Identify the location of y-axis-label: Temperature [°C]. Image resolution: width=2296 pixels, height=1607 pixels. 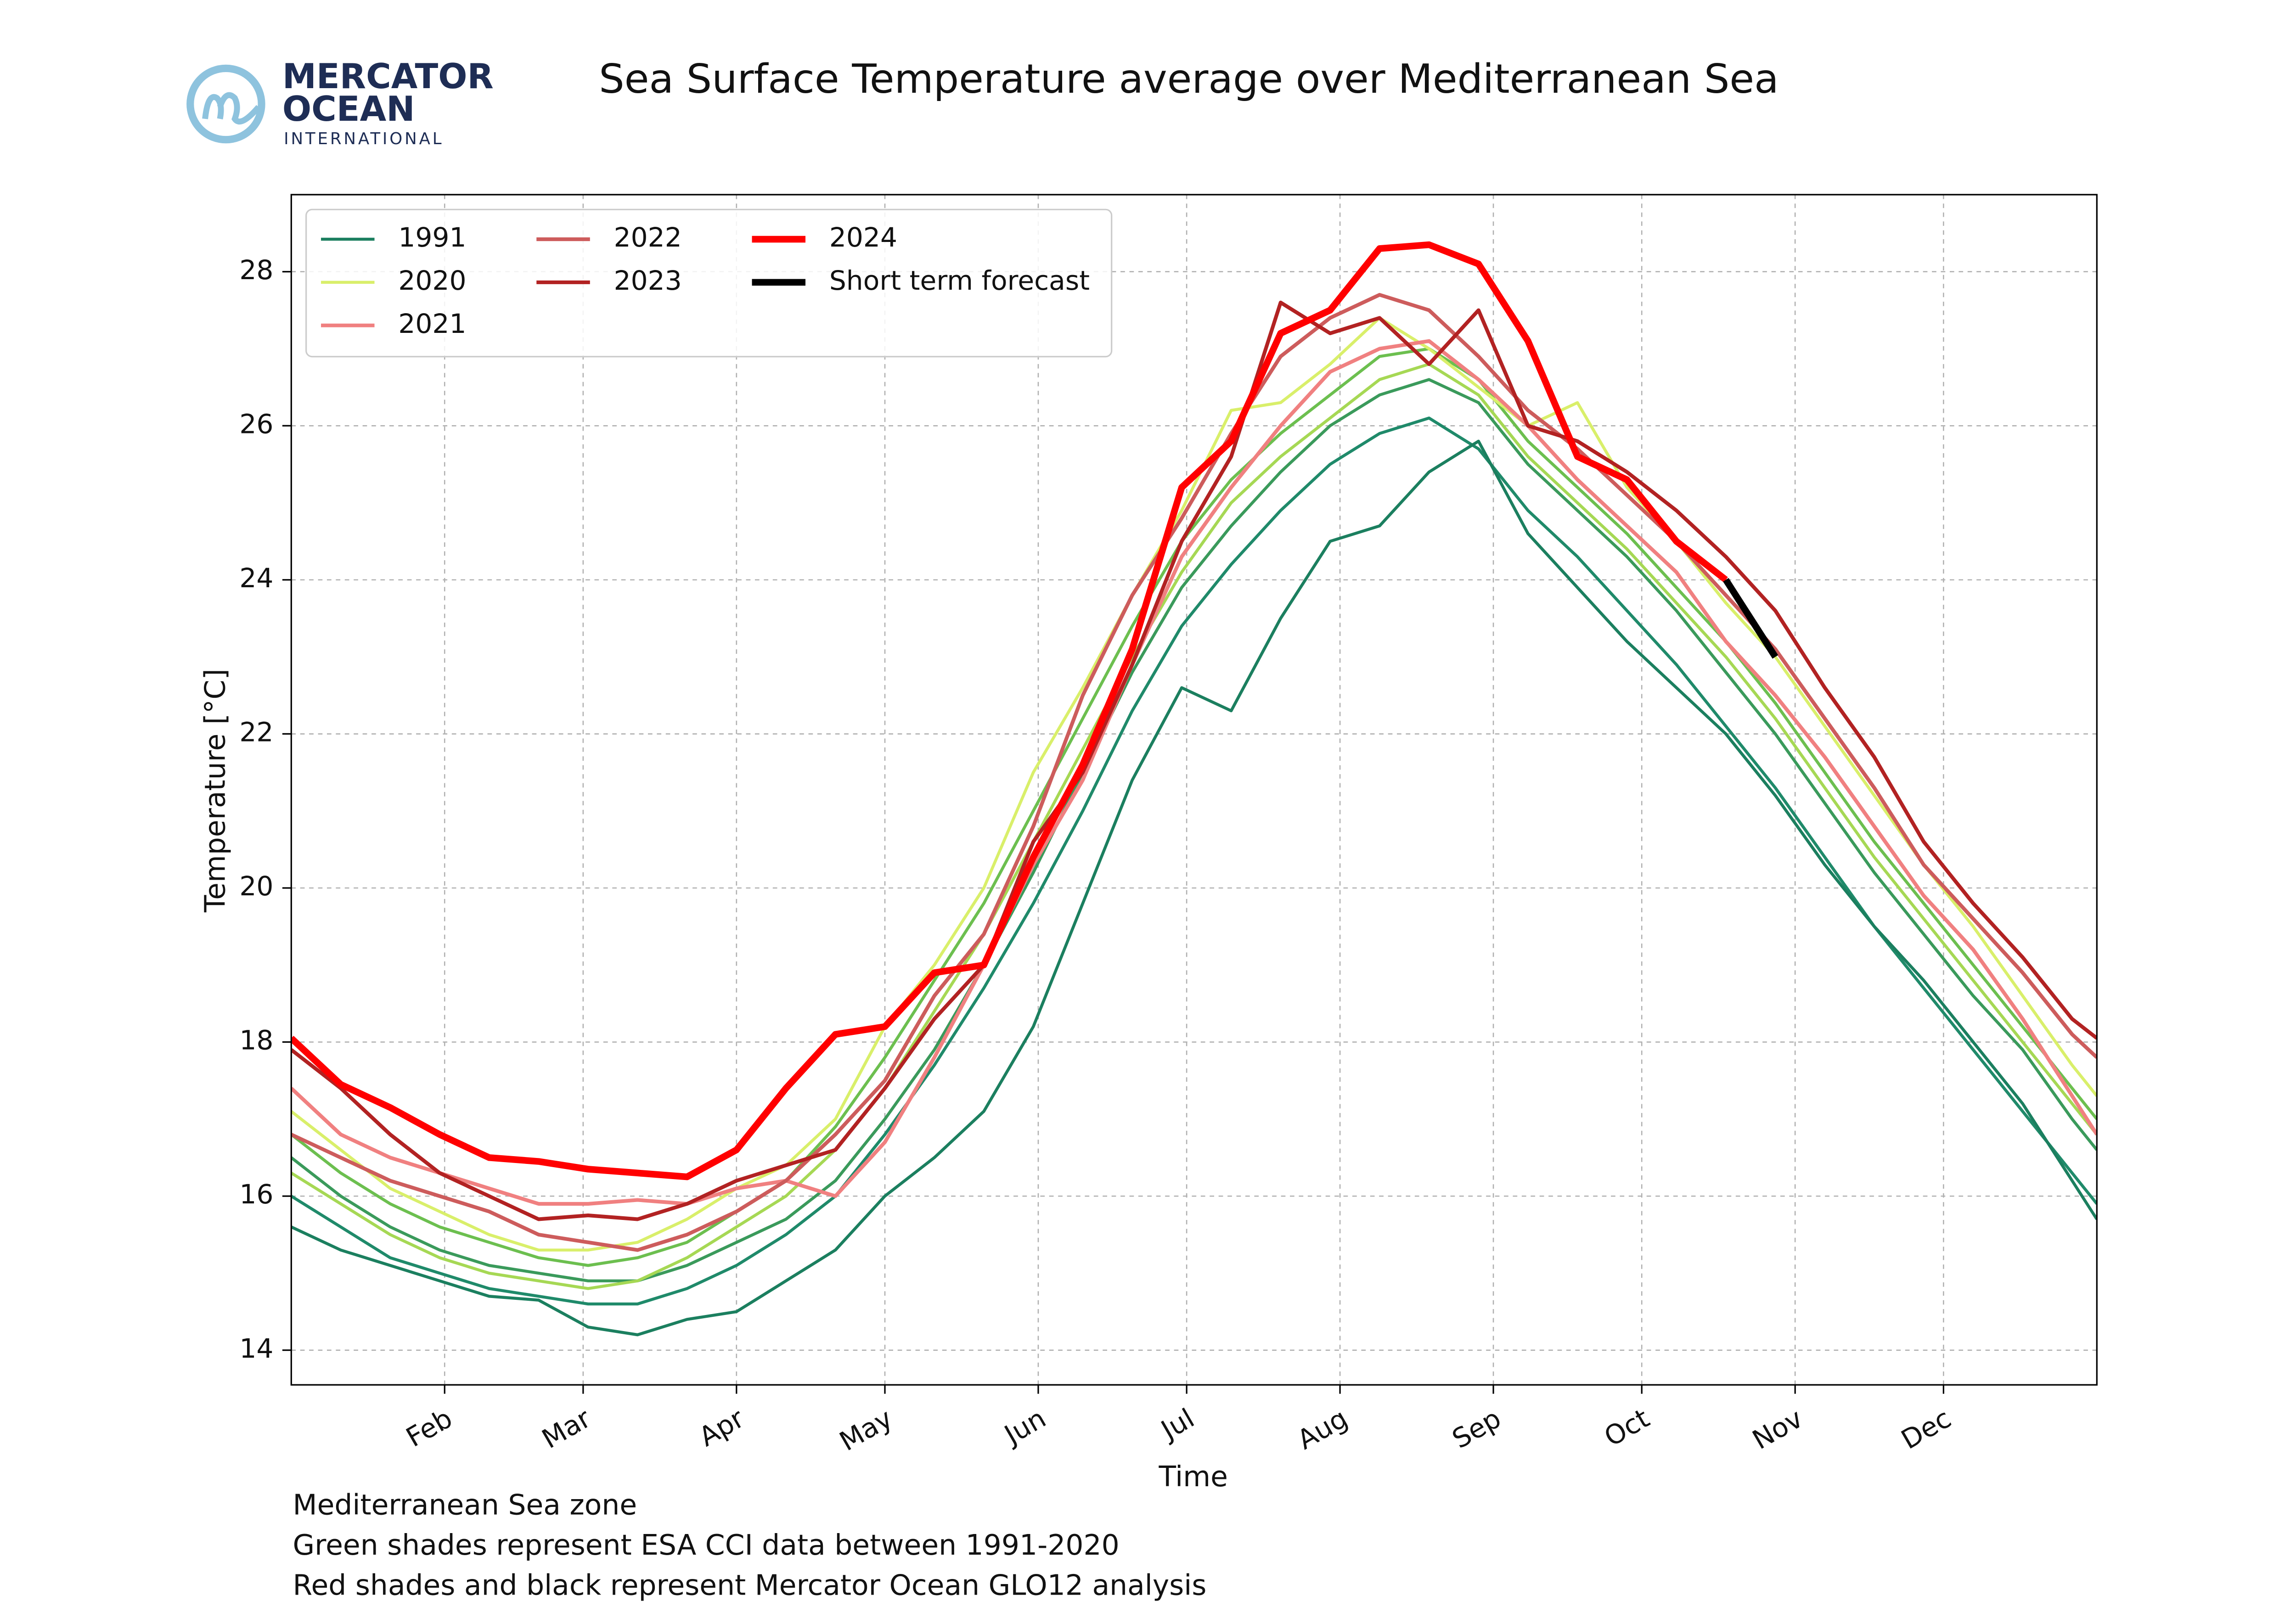
(215, 791).